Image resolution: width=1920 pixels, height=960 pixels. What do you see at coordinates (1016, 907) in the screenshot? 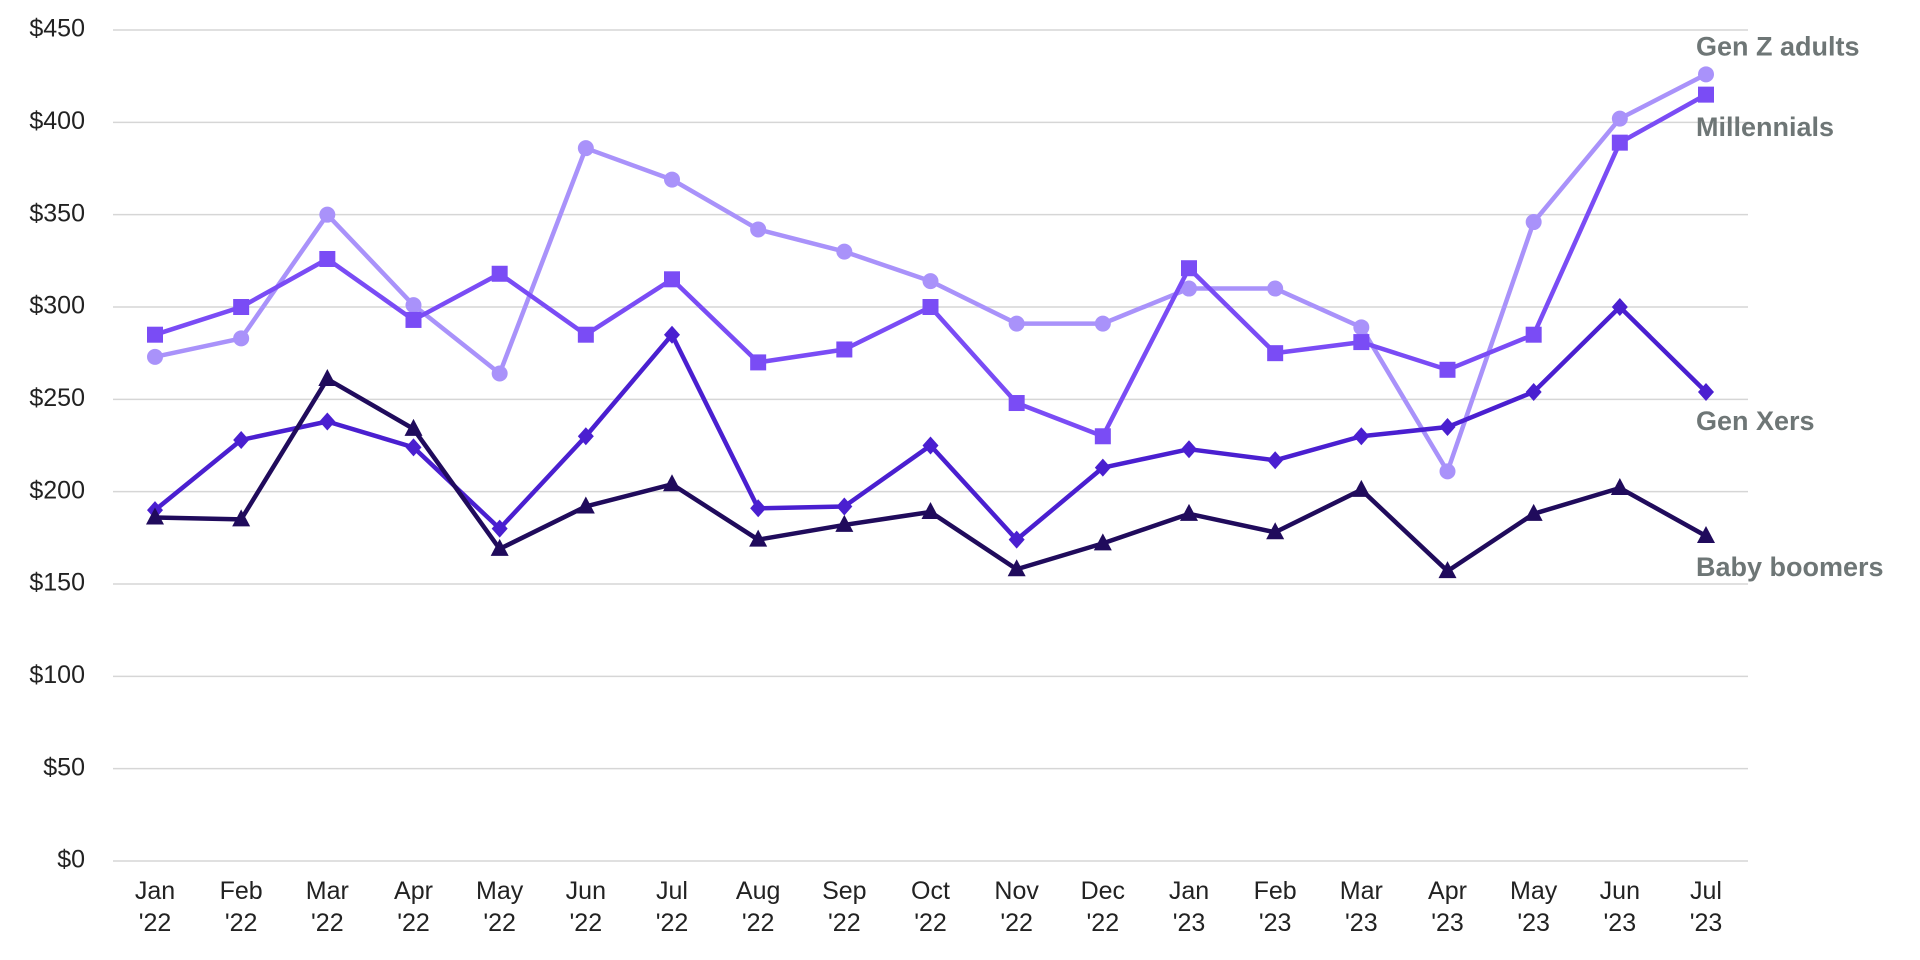
I see `x-tick-label: Nov '22` at bounding box center [1016, 907].